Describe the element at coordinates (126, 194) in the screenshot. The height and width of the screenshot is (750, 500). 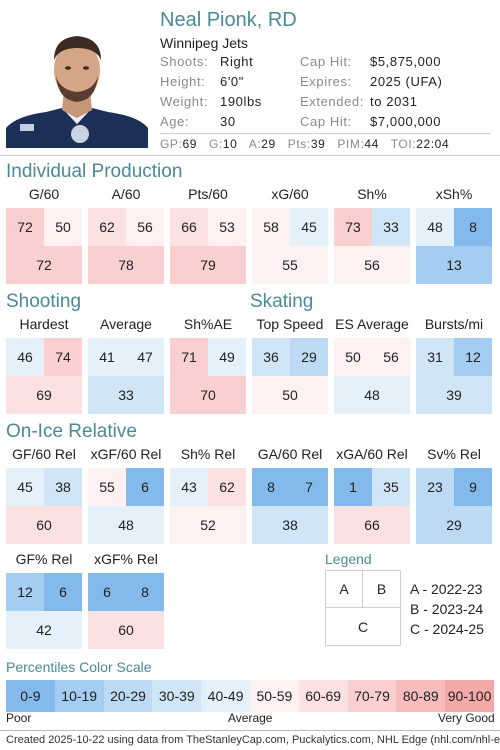
I see `metric-label: A/60` at that location.